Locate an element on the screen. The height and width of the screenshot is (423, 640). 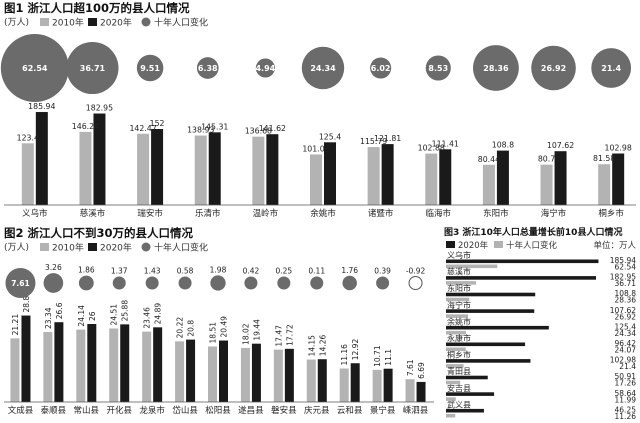
category-label: 临海市 is located at coordinates (439, 213).